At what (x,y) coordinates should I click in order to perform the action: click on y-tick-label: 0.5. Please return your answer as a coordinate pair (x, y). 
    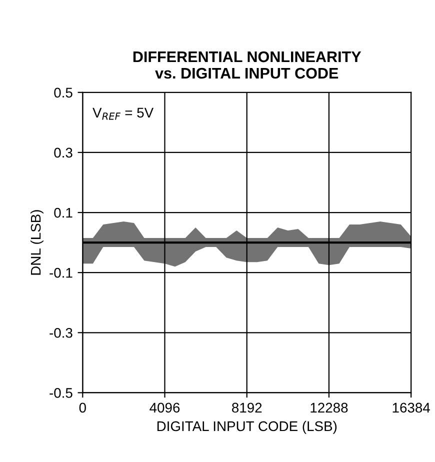
    Looking at the image, I should click on (63, 93).